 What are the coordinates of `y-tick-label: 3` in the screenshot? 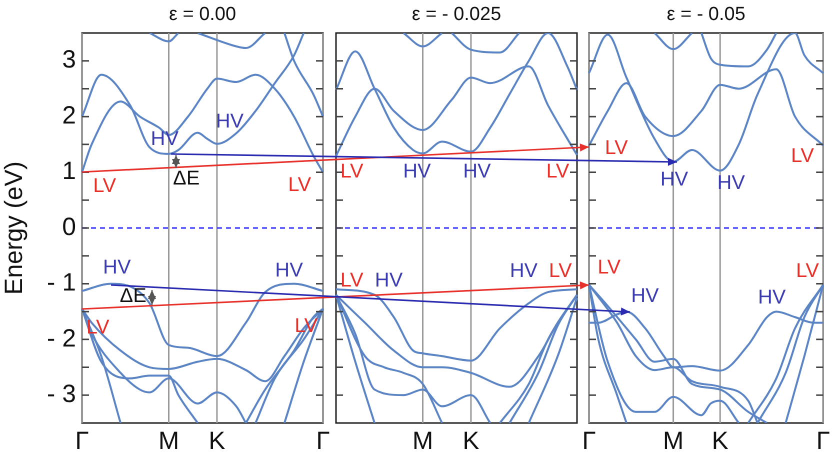 It's located at (69, 60).